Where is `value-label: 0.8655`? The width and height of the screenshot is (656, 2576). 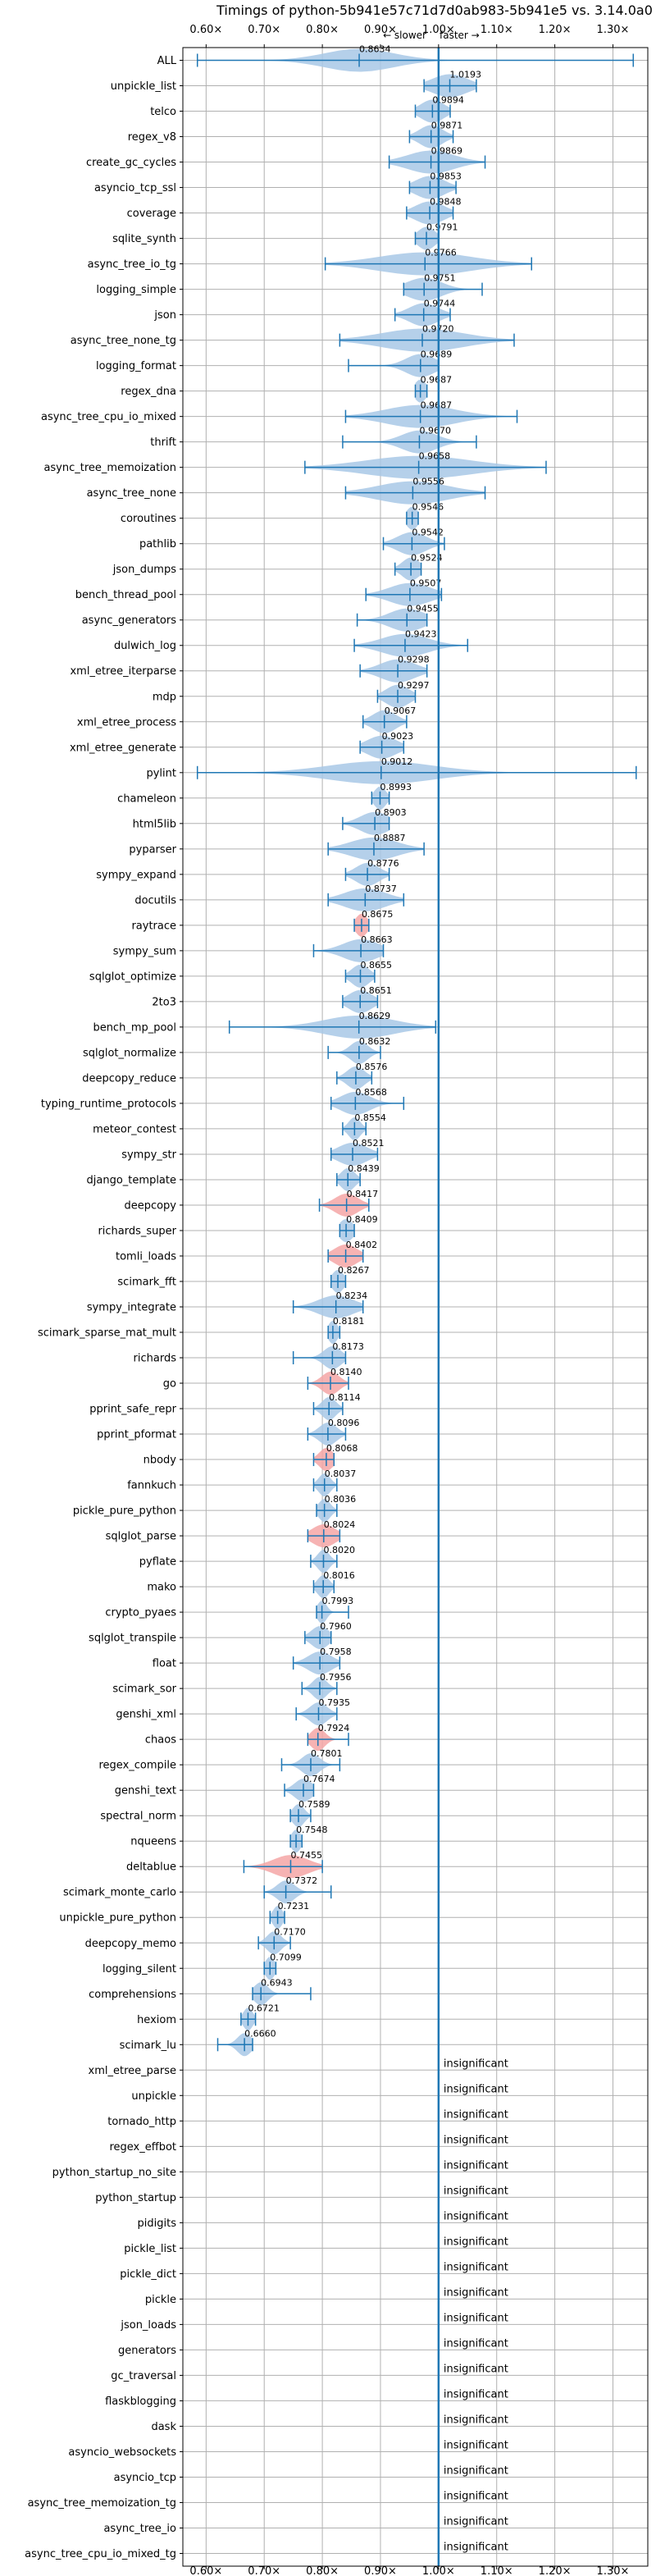 value-label: 0.8655 is located at coordinates (377, 965).